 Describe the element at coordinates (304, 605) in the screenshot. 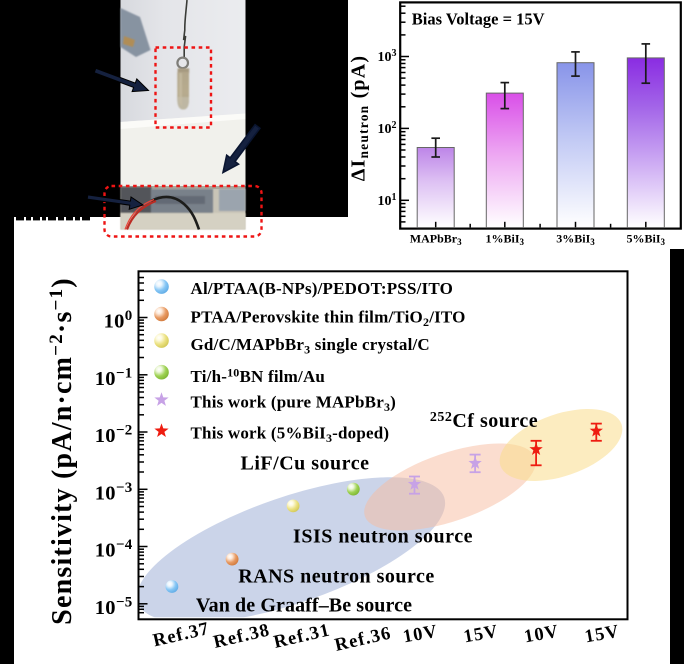

I see `svg-text: Van de Graaff–Be source` at that location.